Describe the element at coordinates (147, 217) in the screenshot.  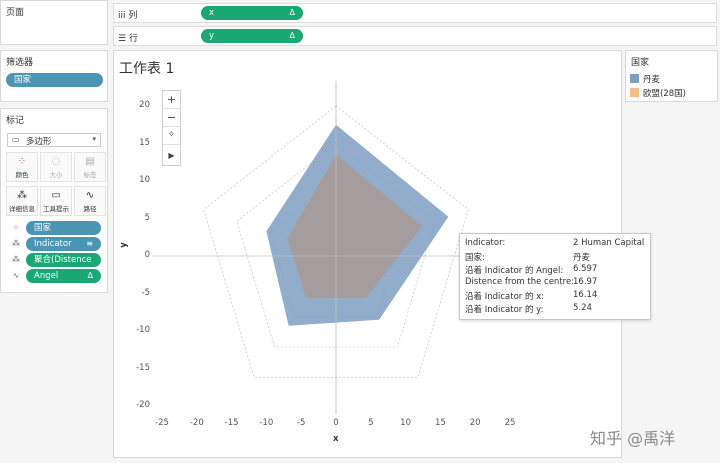
I see `y-tick-label: 5` at that location.